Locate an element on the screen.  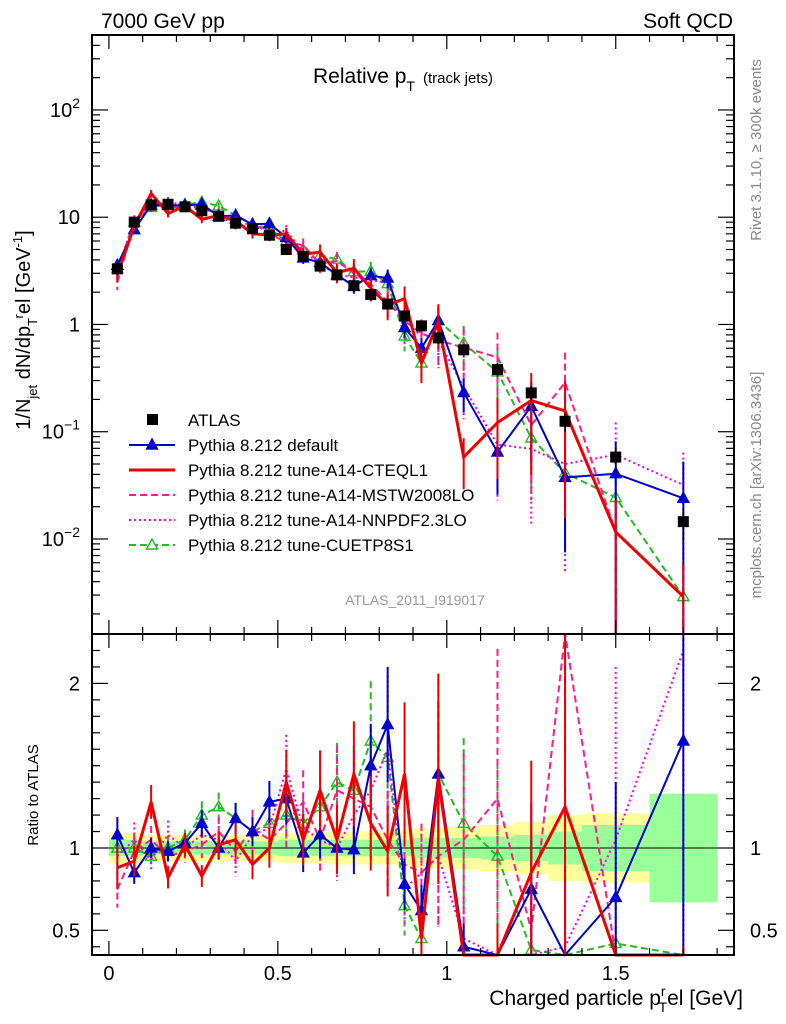
legend-marker-data is located at coordinates (152, 419).